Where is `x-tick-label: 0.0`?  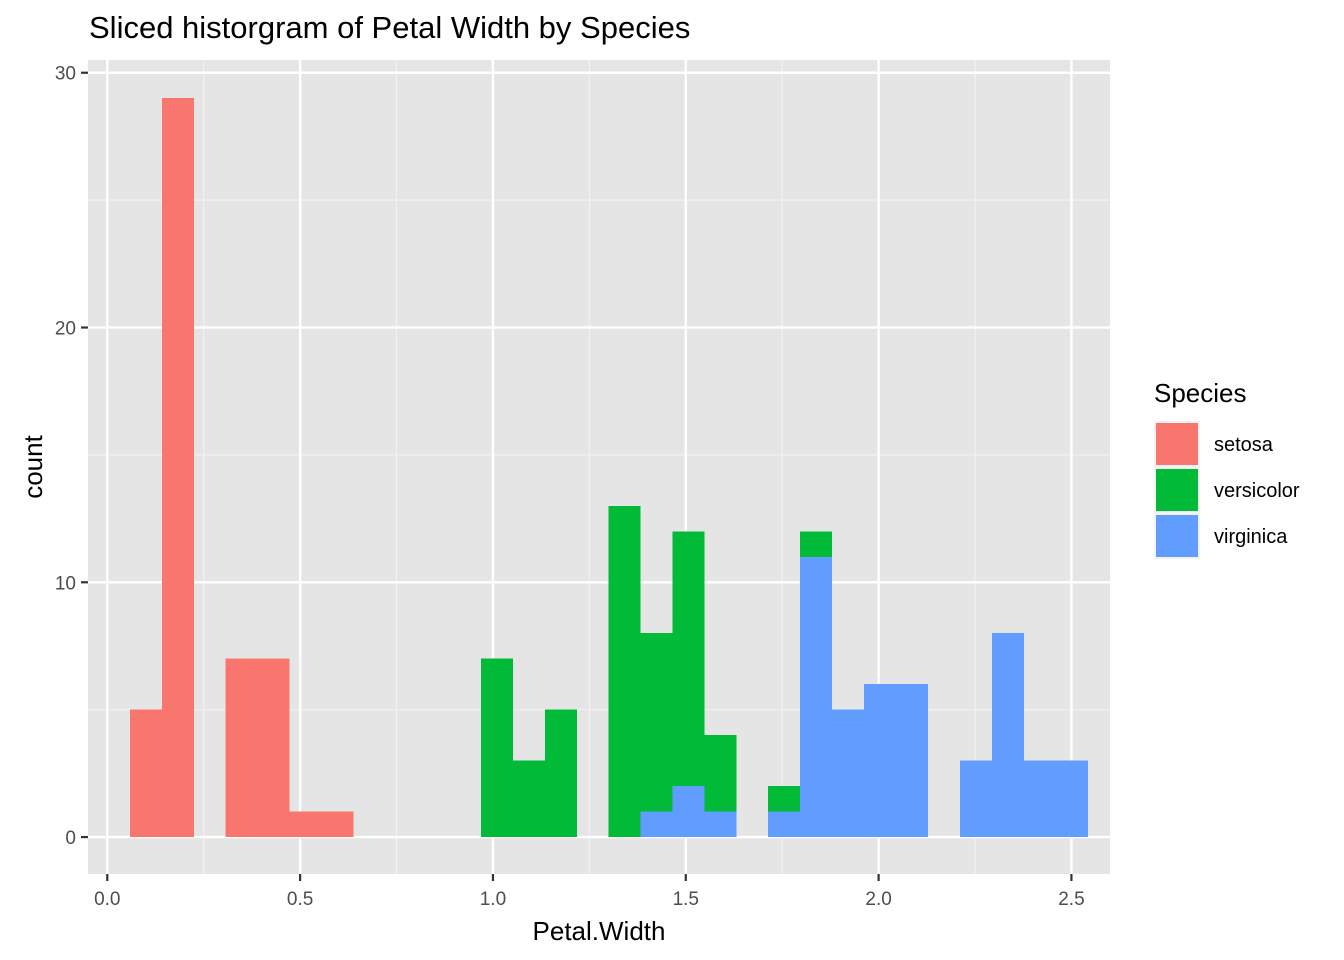 x-tick-label: 0.0 is located at coordinates (107, 899).